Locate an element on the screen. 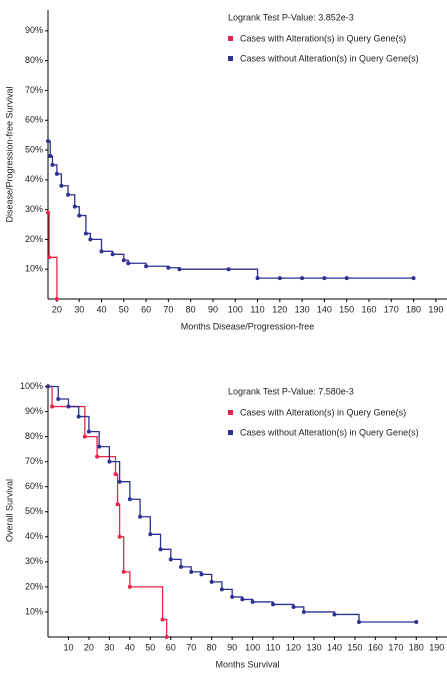 The height and width of the screenshot is (675, 447). y-tick-label: 10% is located at coordinates (34, 269).